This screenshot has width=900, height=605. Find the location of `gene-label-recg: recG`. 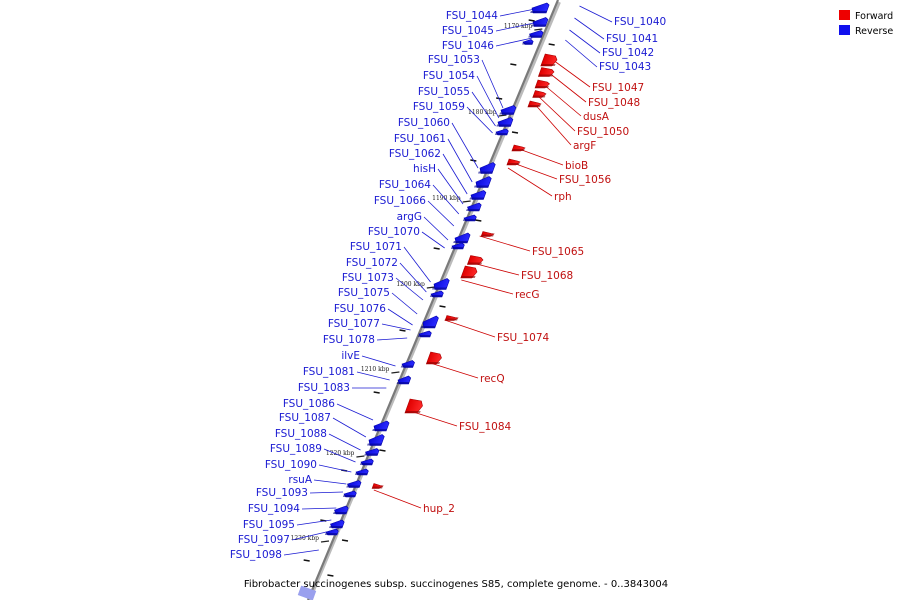

gene-label-recg: recG is located at coordinates (527, 295).